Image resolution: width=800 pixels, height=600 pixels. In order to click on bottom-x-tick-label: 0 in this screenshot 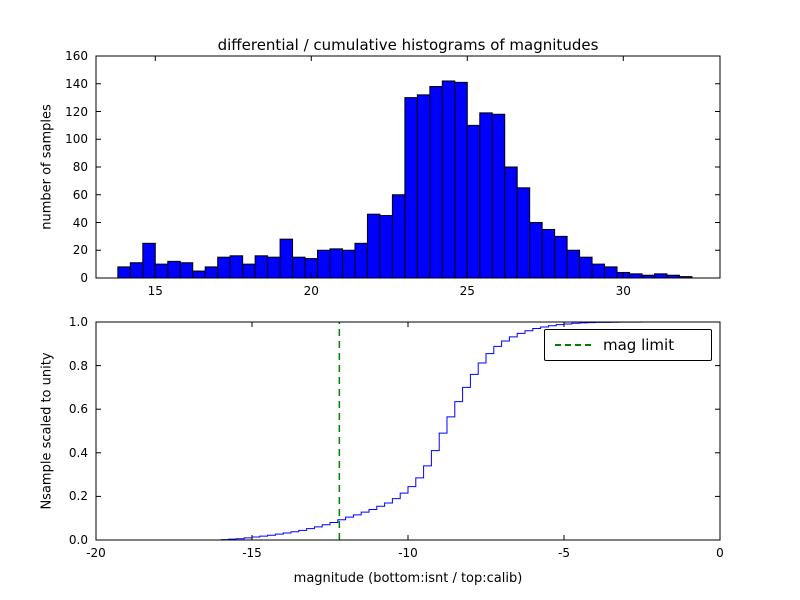, I will do `click(720, 553)`.